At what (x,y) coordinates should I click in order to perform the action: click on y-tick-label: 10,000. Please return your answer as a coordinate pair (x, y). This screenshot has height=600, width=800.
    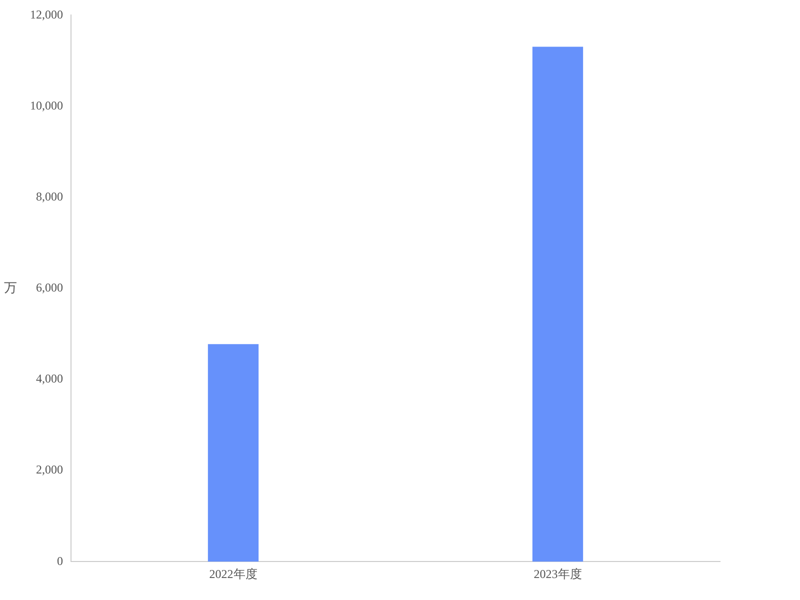
    Looking at the image, I should click on (46, 105).